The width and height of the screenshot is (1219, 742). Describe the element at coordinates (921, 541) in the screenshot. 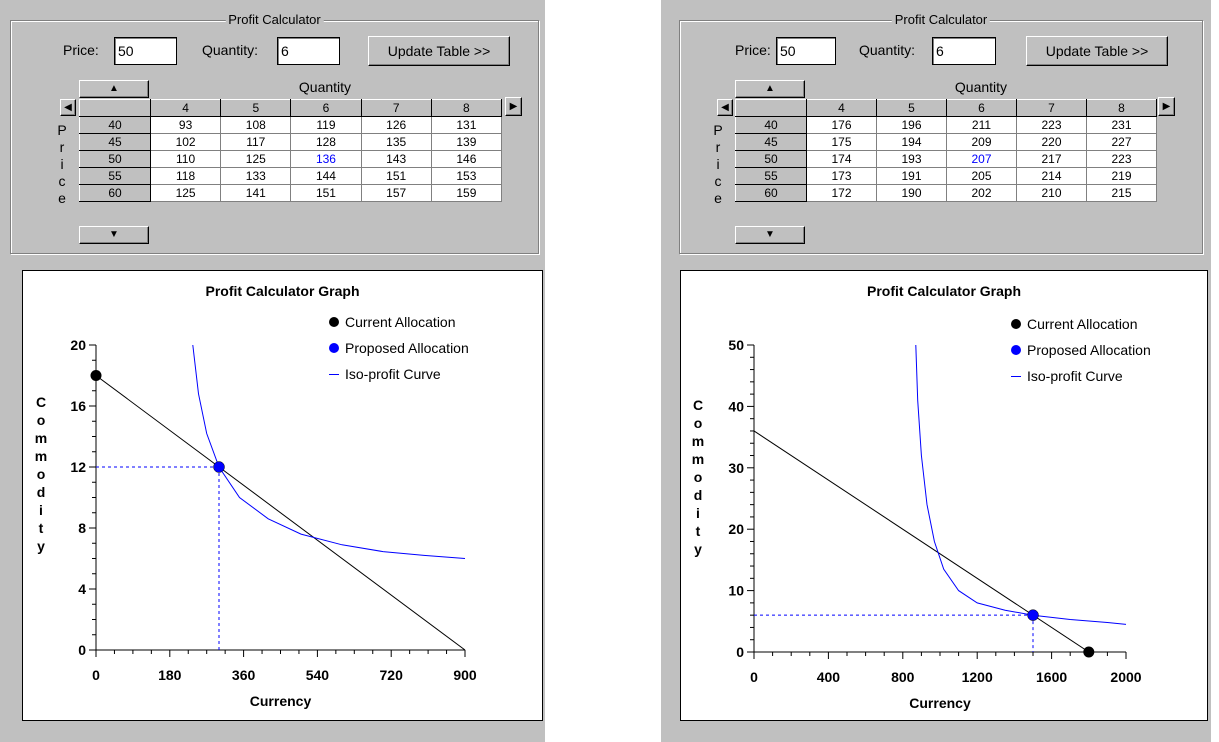

I see `budget-line` at that location.